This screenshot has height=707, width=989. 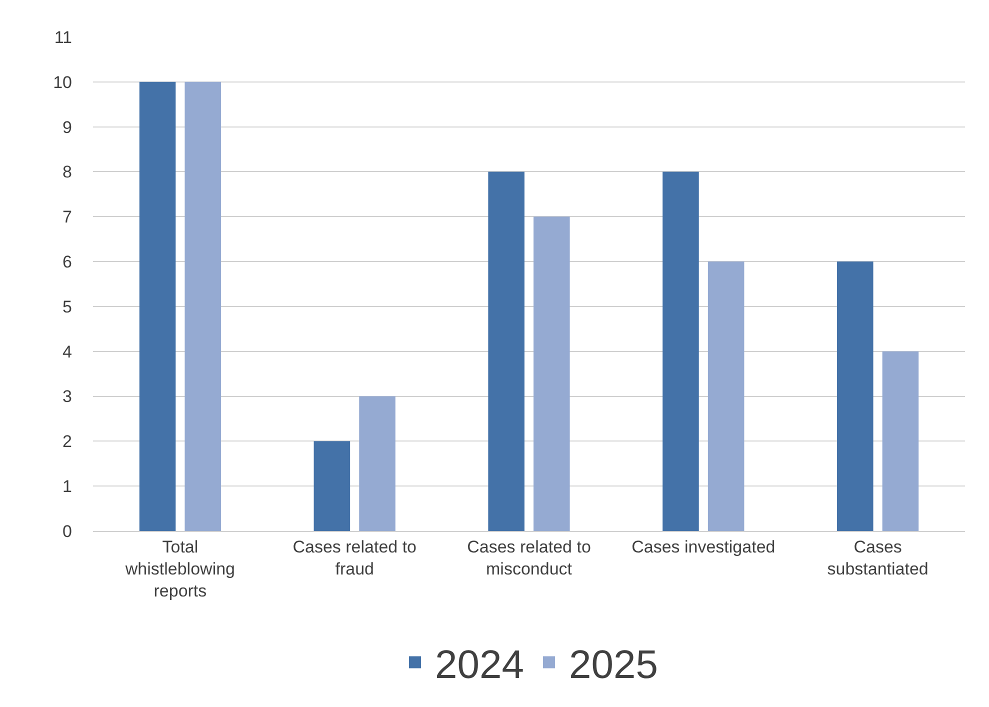 I want to click on y-tick-label: 11, so click(x=63, y=37).